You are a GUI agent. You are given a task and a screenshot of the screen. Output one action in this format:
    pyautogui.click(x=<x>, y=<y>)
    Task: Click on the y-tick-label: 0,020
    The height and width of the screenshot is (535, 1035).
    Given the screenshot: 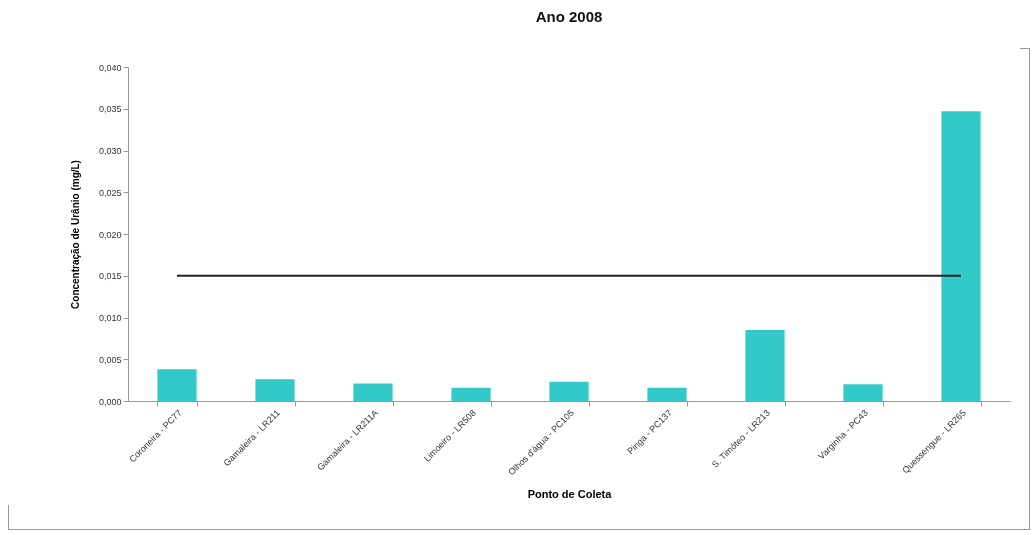 What is the action you would take?
    pyautogui.click(x=110, y=234)
    